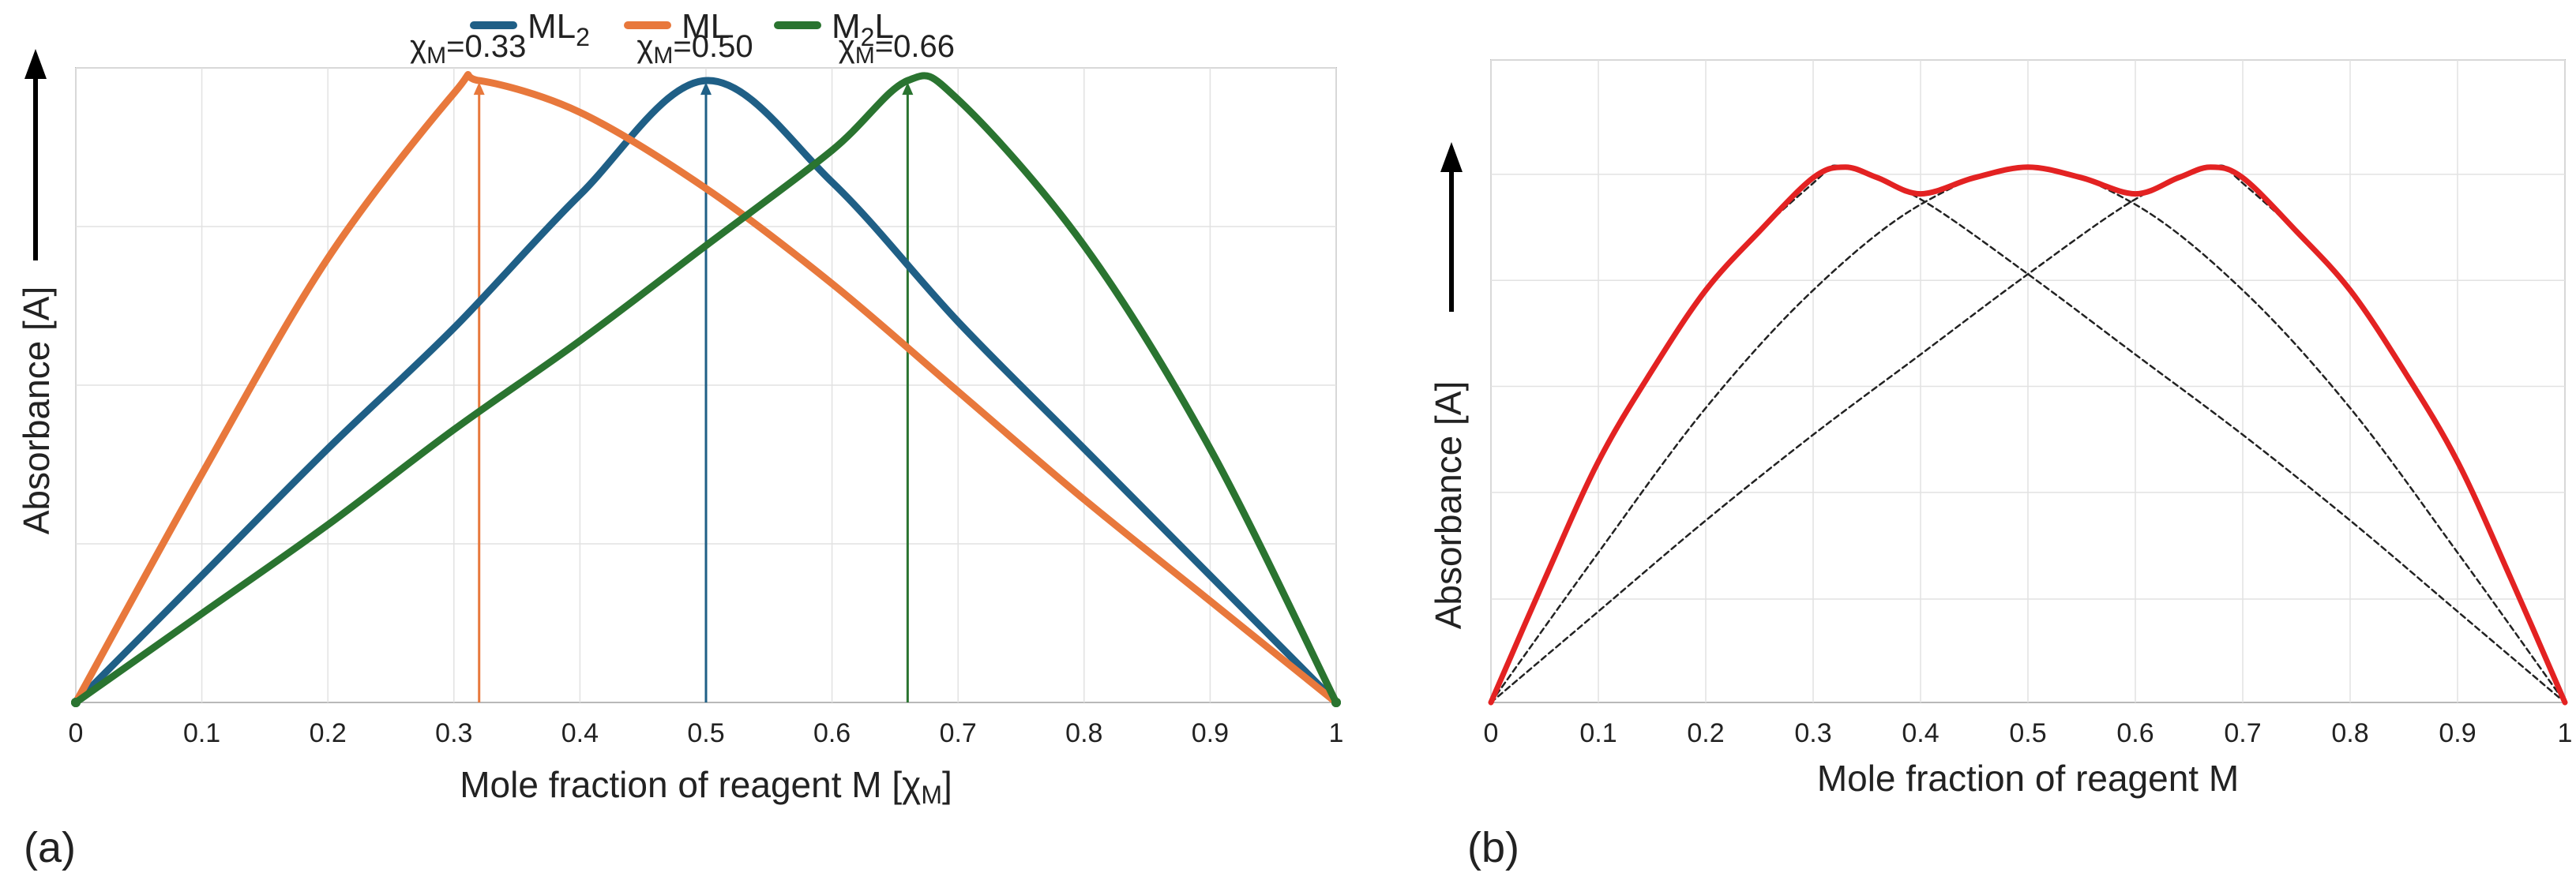 This screenshot has width=2576, height=884. Describe the element at coordinates (1493, 847) in the screenshot. I see `panel-label-b: (b)` at that location.